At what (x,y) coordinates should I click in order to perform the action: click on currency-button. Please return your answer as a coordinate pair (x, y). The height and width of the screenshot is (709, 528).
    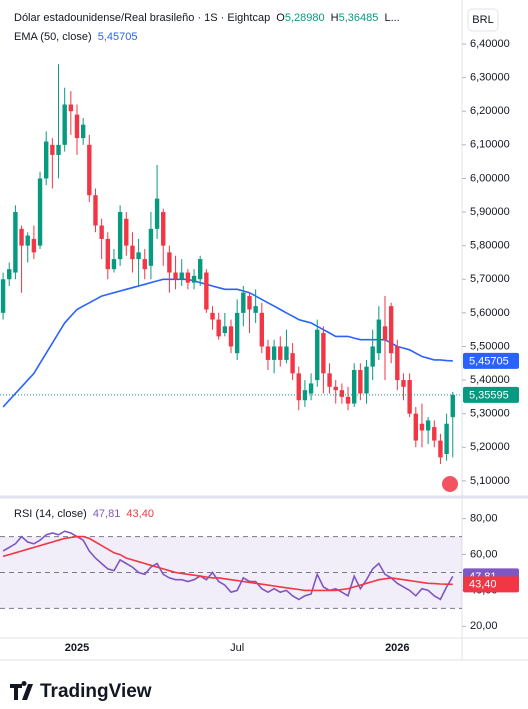
    Looking at the image, I should click on (483, 20).